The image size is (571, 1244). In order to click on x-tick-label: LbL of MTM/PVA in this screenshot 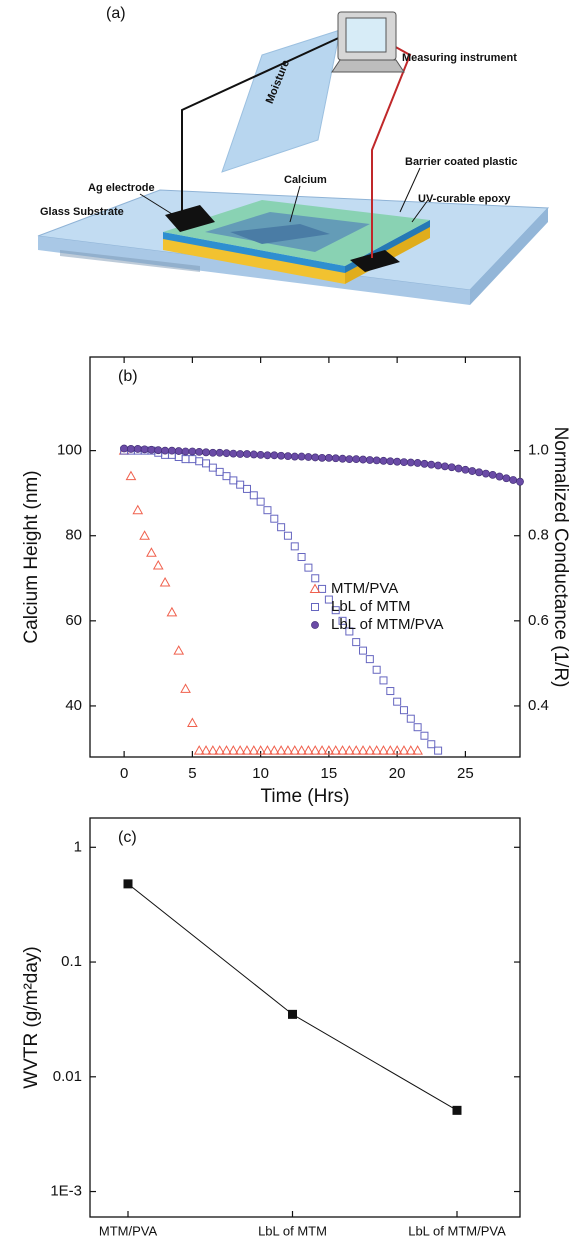, I will do `click(457, 1230)`.